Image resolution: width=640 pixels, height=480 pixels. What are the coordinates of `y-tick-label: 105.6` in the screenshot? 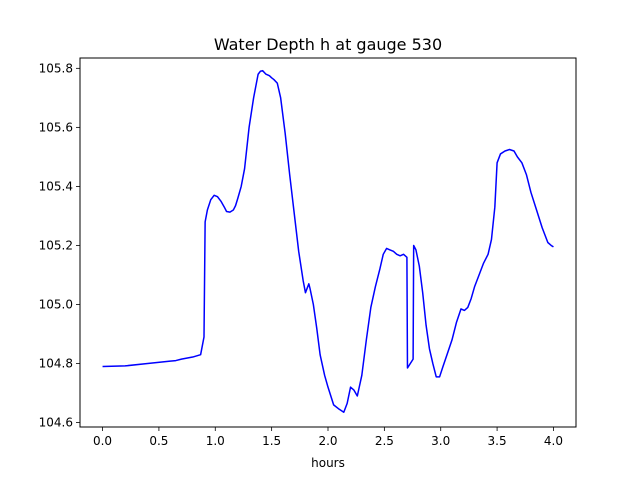 It's located at (56, 127).